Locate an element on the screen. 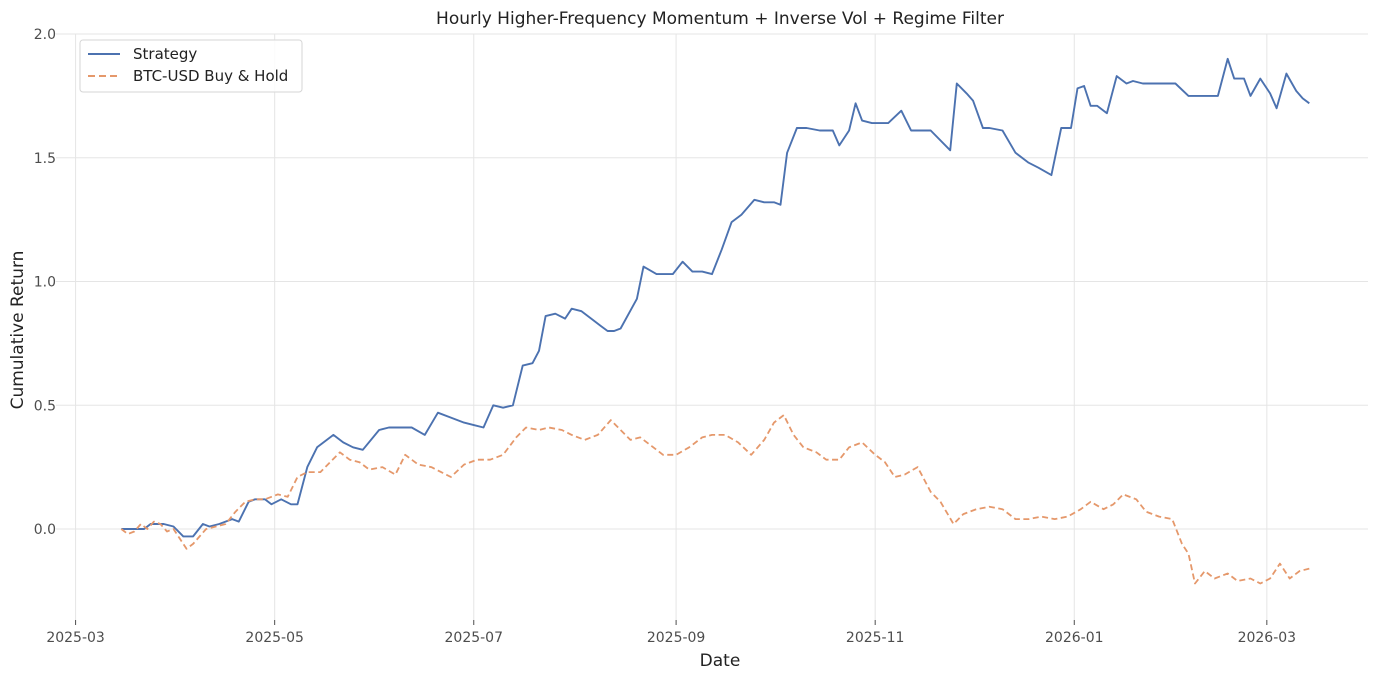 The width and height of the screenshot is (1380, 684). y-axis-ticks: 0.0 0.5 1.0 1.5 2.0 is located at coordinates (45, 282).